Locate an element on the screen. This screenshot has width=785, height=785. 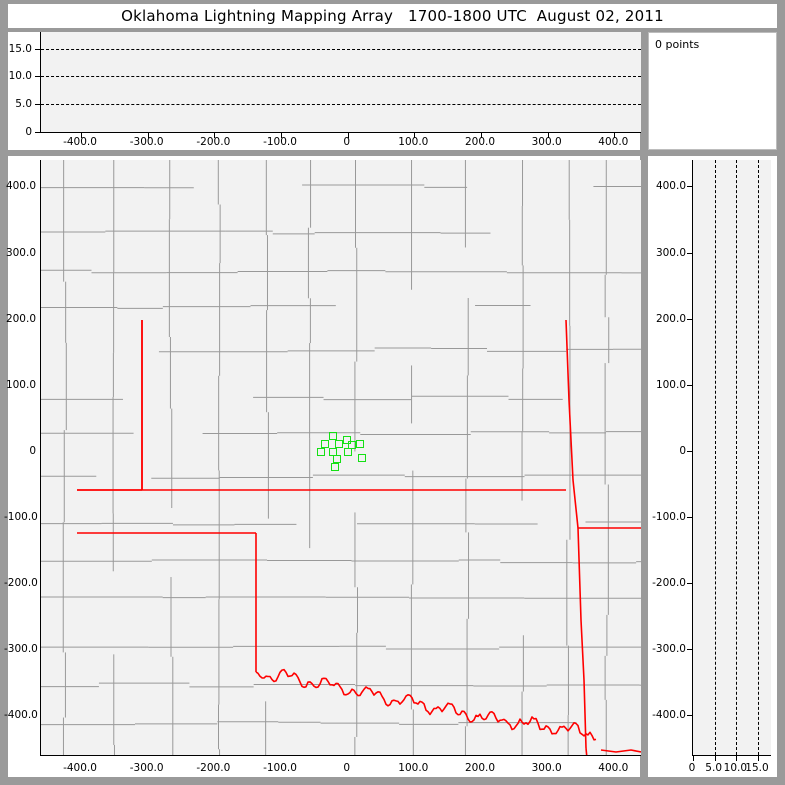
y-axis-label: 5.0 is located at coordinates (23, 104).